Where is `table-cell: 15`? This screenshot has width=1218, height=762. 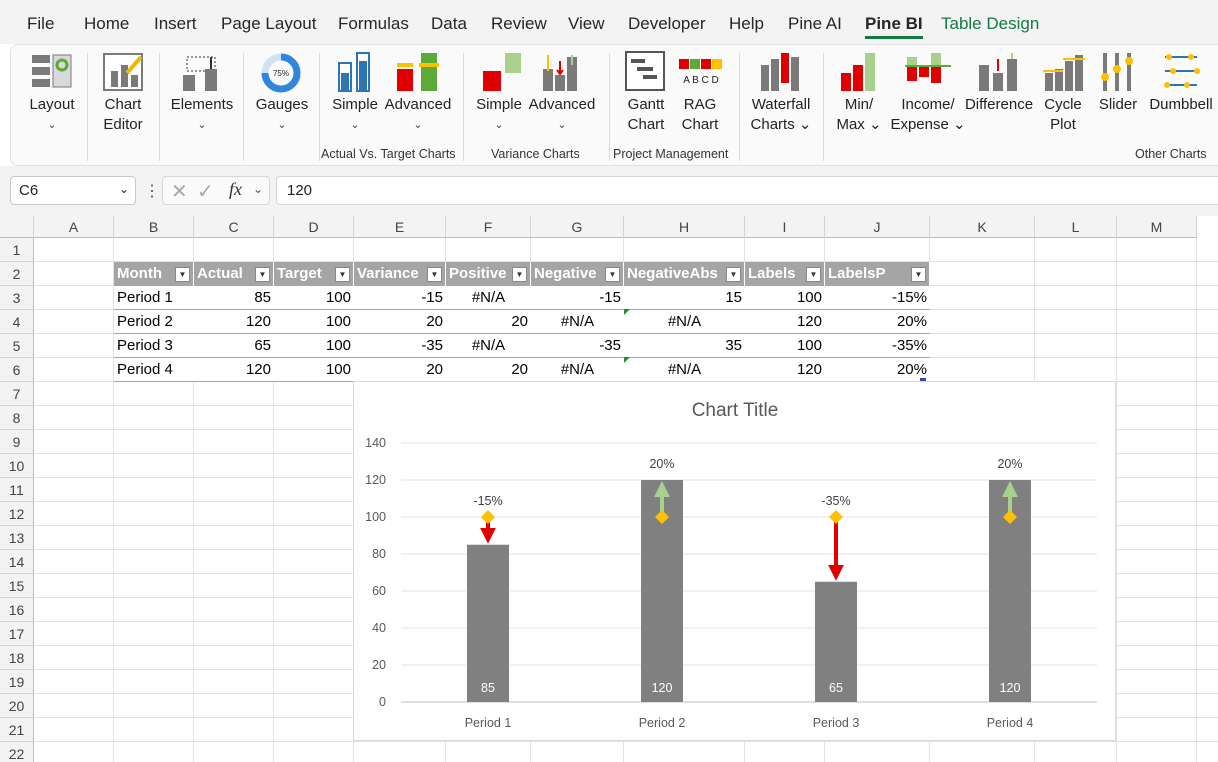
table-cell: 15 is located at coordinates (733, 297).